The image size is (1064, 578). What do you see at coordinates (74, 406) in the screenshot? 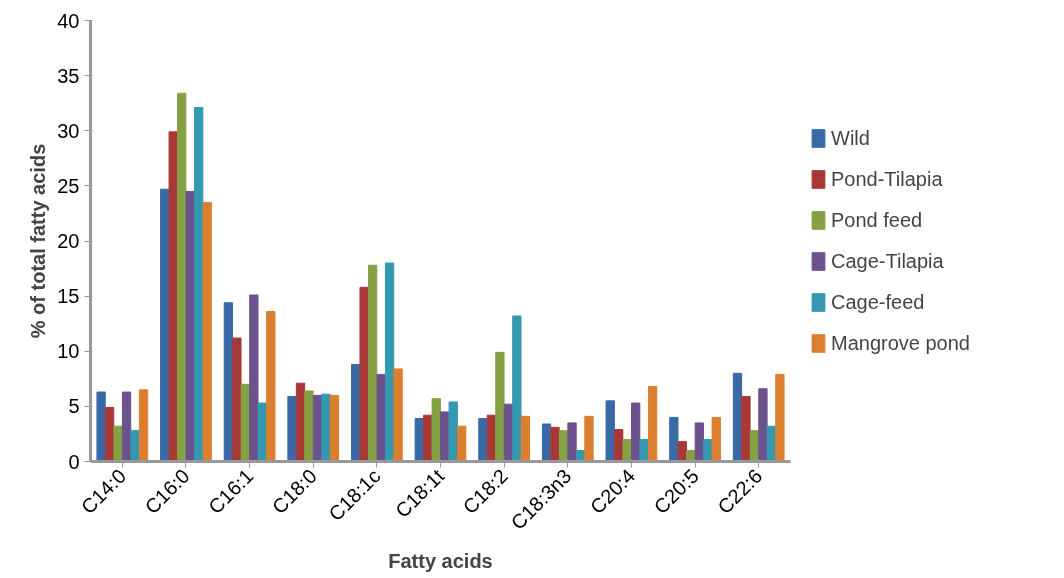
I see `y-tick-label: 5` at bounding box center [74, 406].